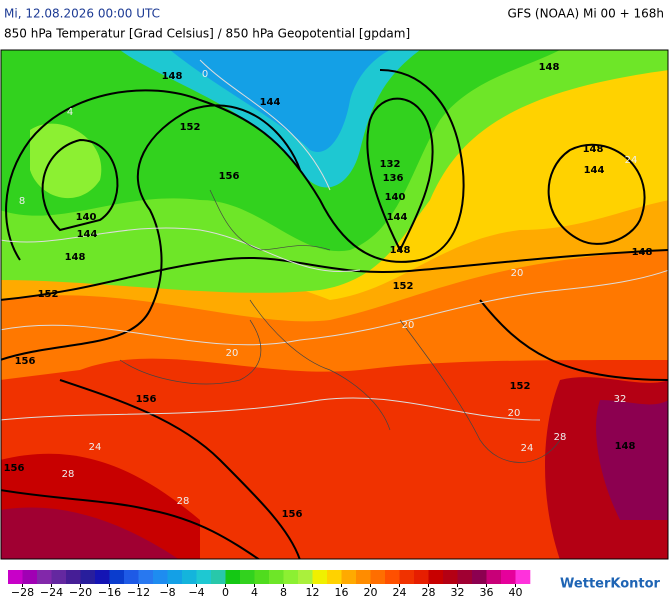 The image size is (669, 604). What do you see at coordinates (516, 592) in the screenshot?
I see `colorbar-label: 40` at bounding box center [516, 592].